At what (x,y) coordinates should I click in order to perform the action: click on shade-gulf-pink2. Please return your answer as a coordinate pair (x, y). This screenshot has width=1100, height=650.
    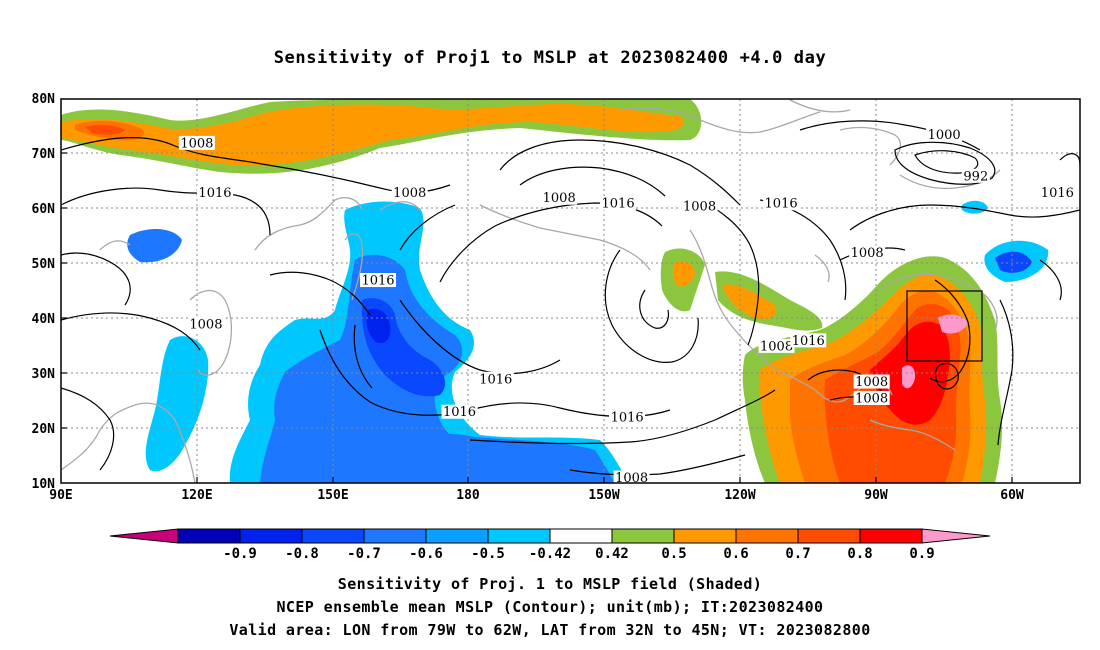
    Looking at the image, I should click on (909, 377).